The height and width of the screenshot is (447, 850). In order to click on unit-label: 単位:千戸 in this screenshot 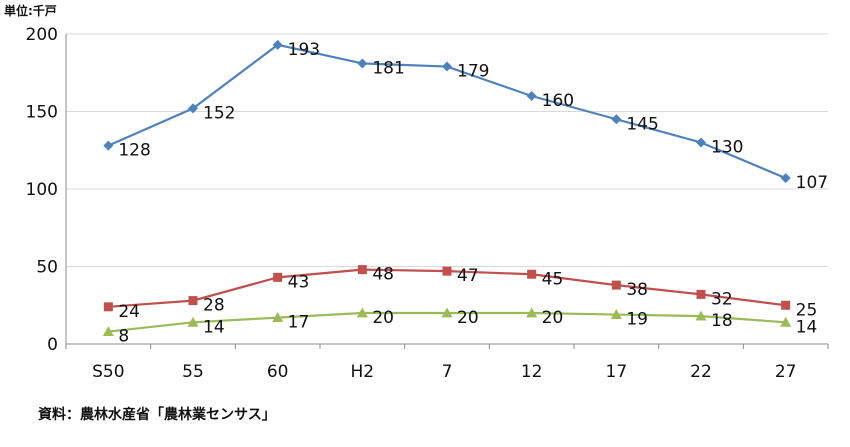, I will do `click(30, 11)`.